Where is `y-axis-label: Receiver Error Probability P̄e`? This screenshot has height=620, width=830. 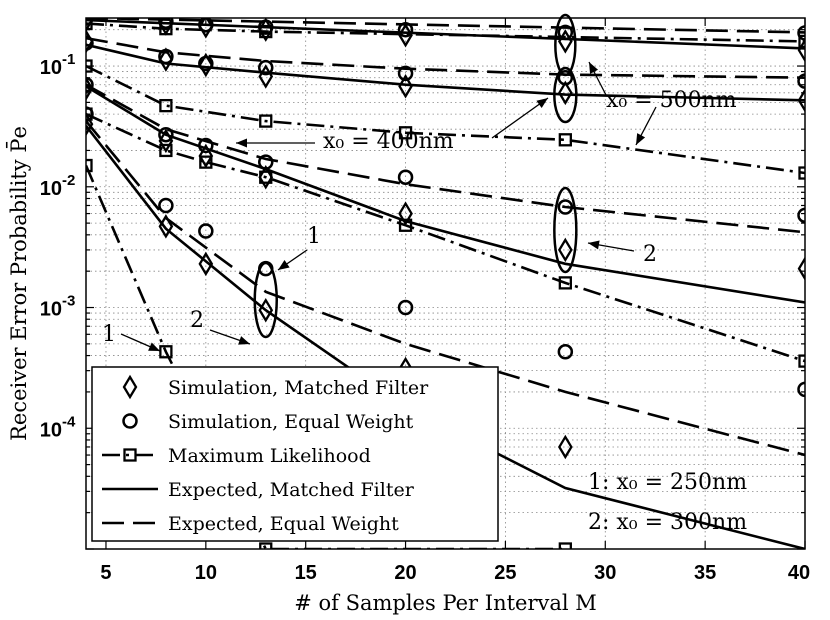
y-axis-label: Receiver Error Probability P̄e is located at coordinates (18, 283).